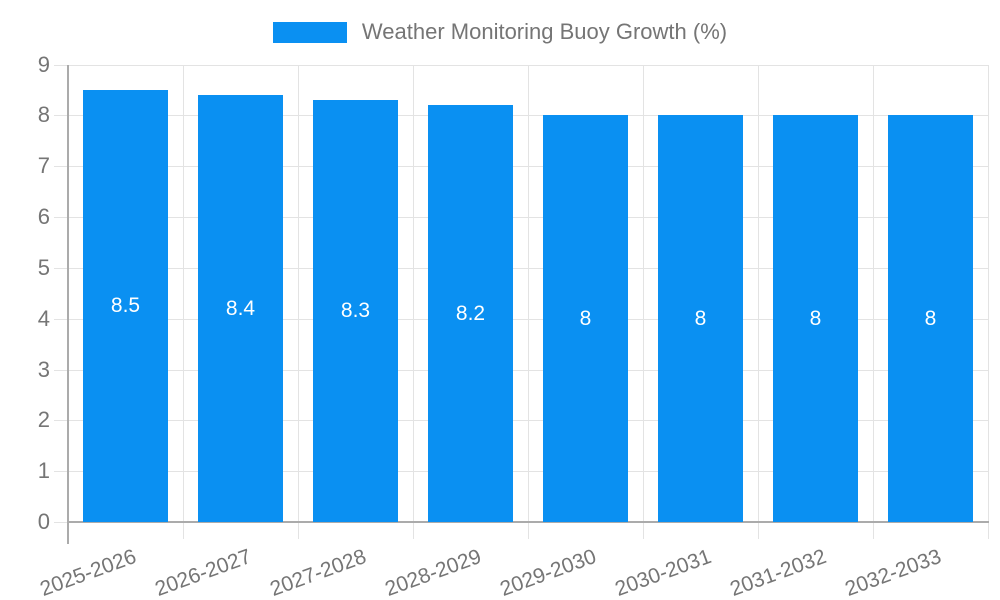 The image size is (1000, 600). I want to click on y-tick-label: 8, so click(43, 115).